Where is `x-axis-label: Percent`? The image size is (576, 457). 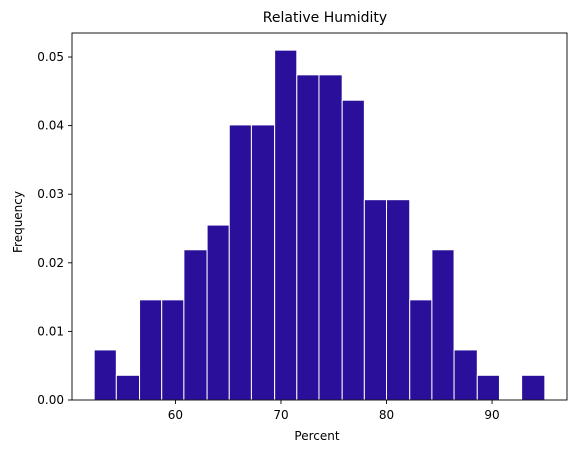 x-axis-label: Percent is located at coordinates (316, 436).